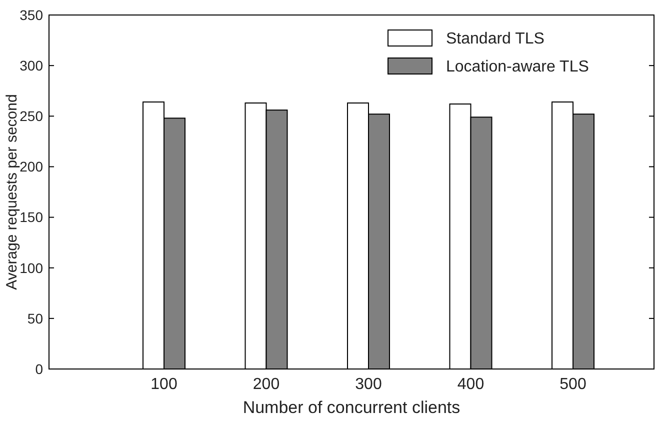 The width and height of the screenshot is (657, 426). What do you see at coordinates (266, 384) in the screenshot?
I see `x-tick-label: 200` at bounding box center [266, 384].